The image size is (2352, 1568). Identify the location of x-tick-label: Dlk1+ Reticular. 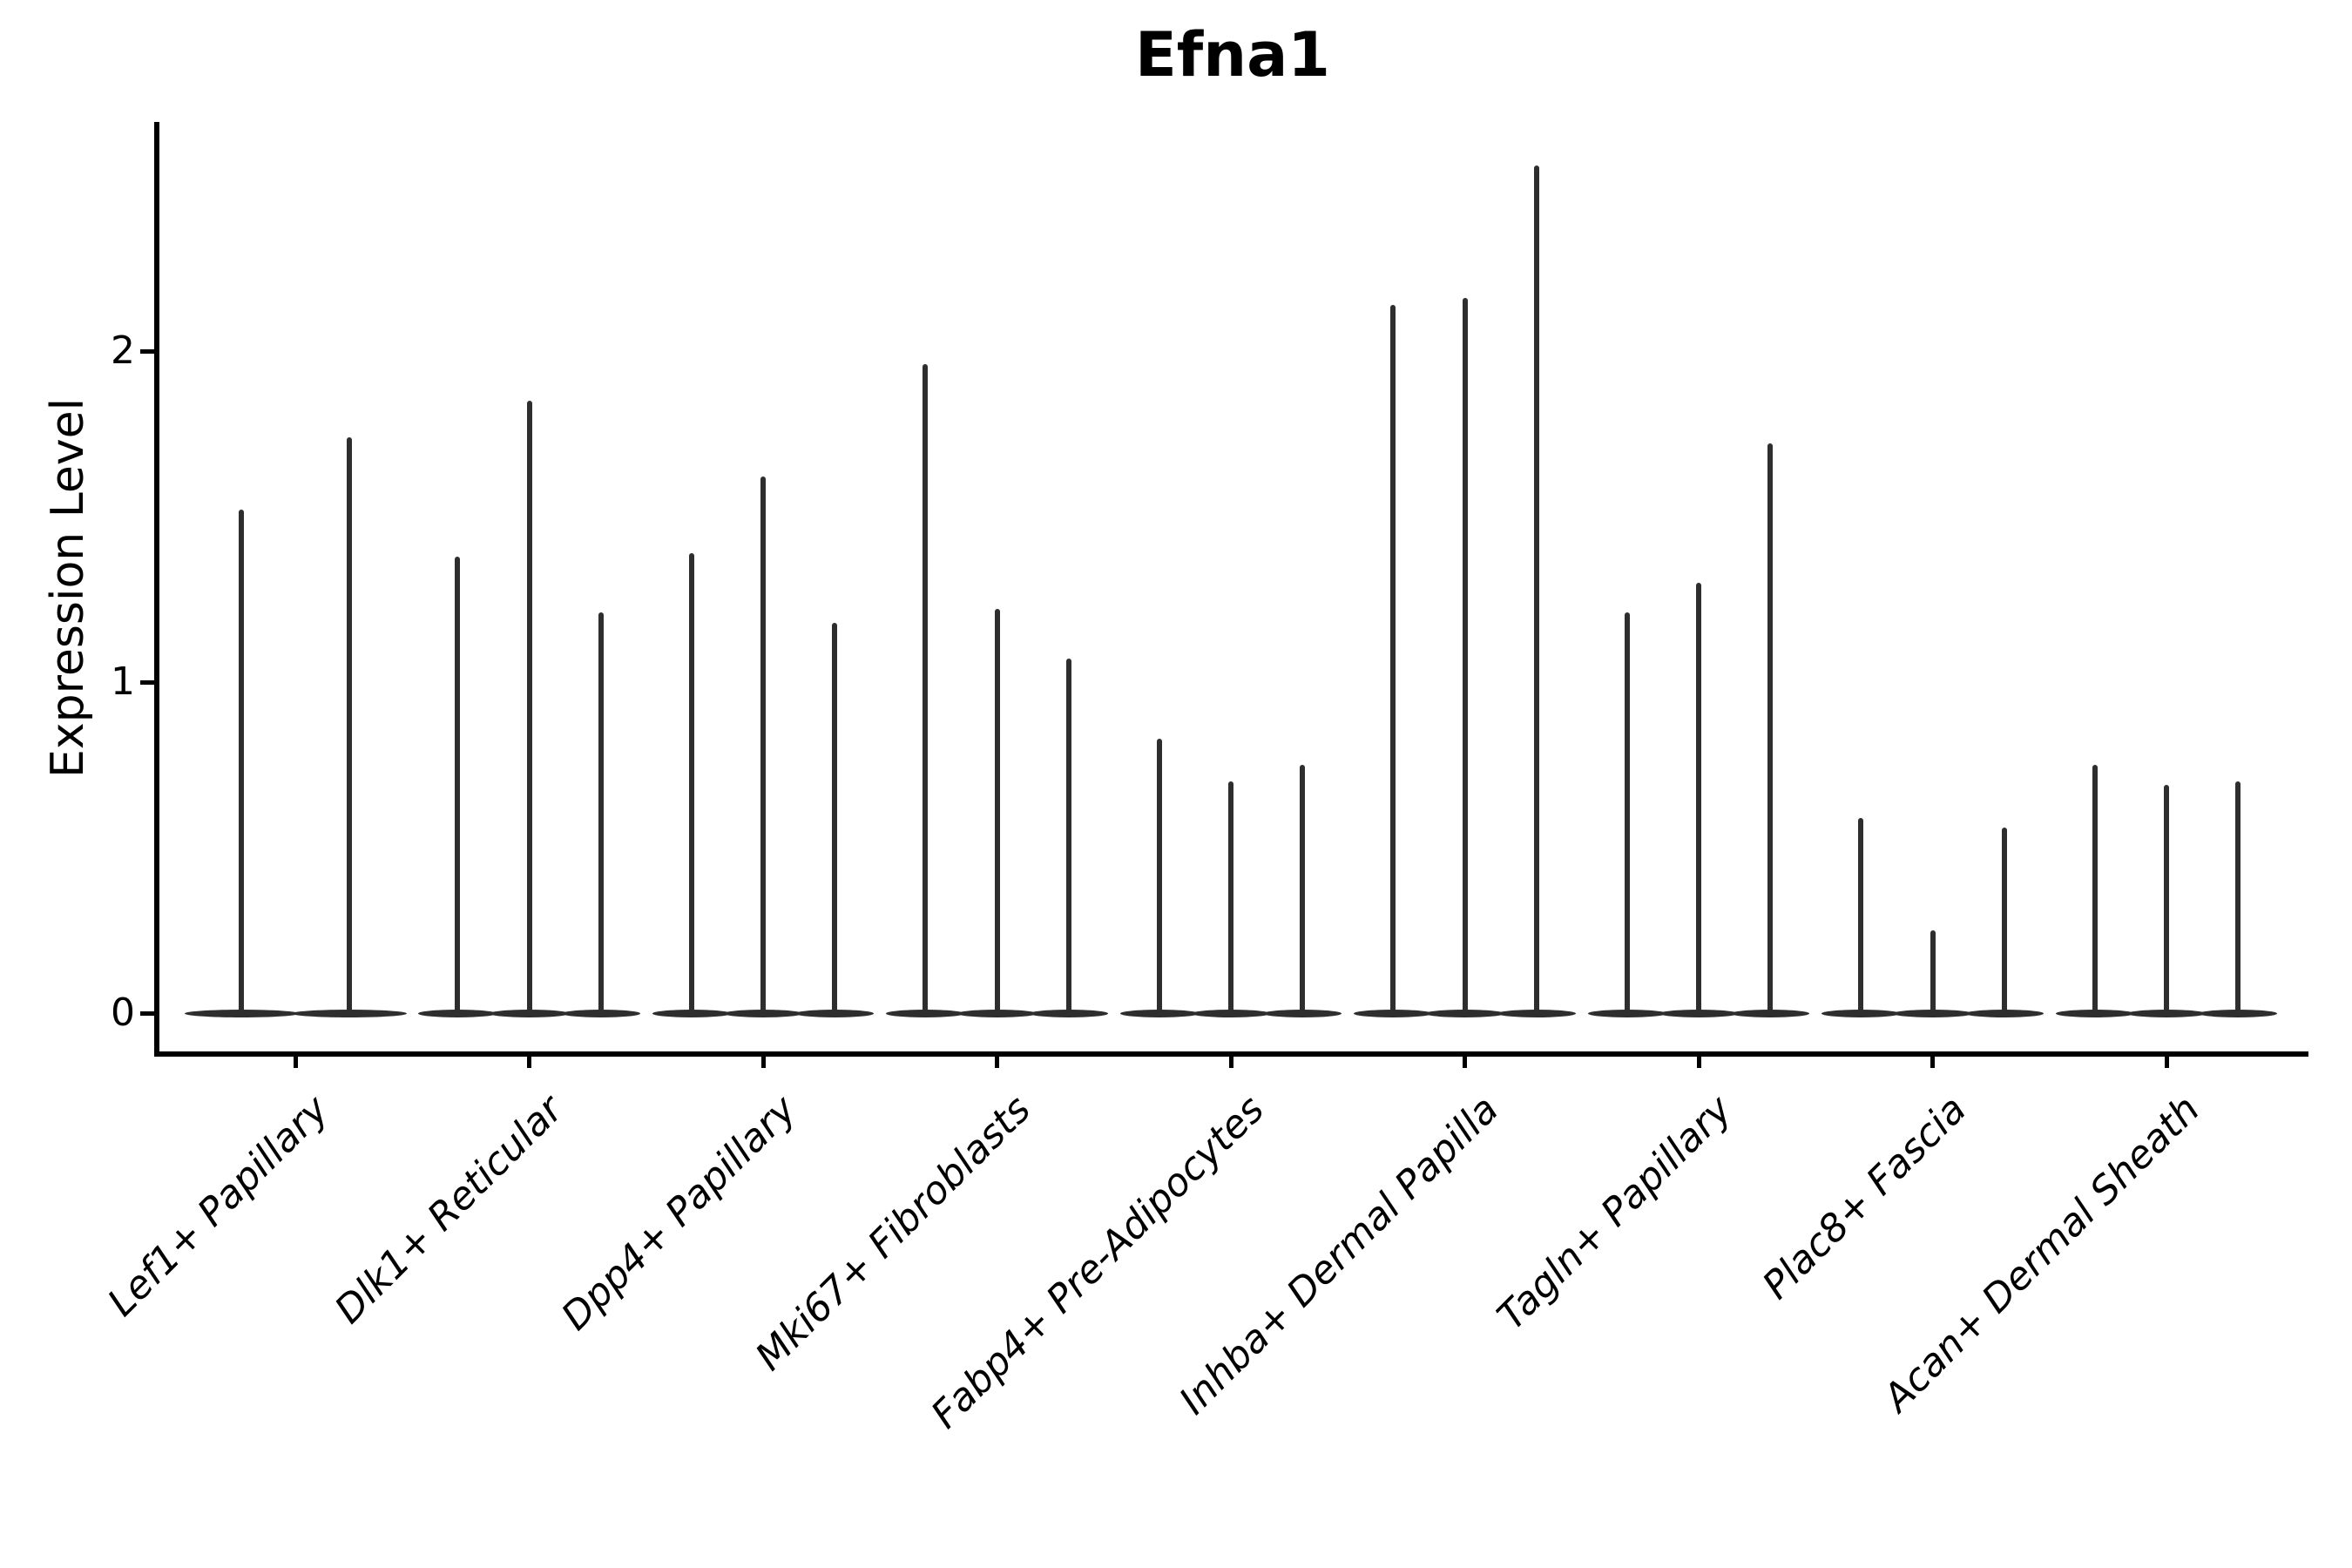
(448, 1210).